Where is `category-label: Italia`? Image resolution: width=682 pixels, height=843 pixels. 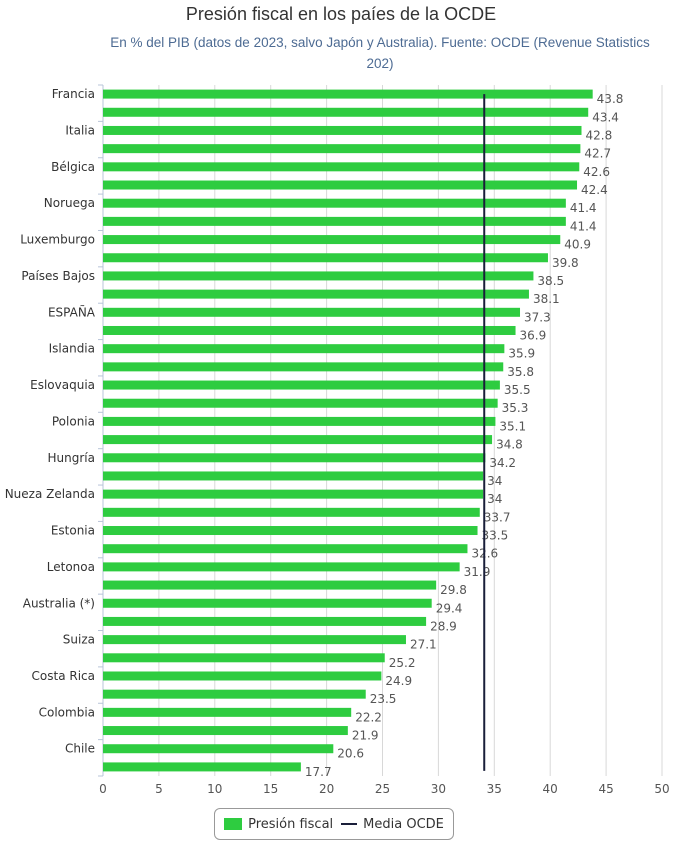 category-label: Italia is located at coordinates (80, 130).